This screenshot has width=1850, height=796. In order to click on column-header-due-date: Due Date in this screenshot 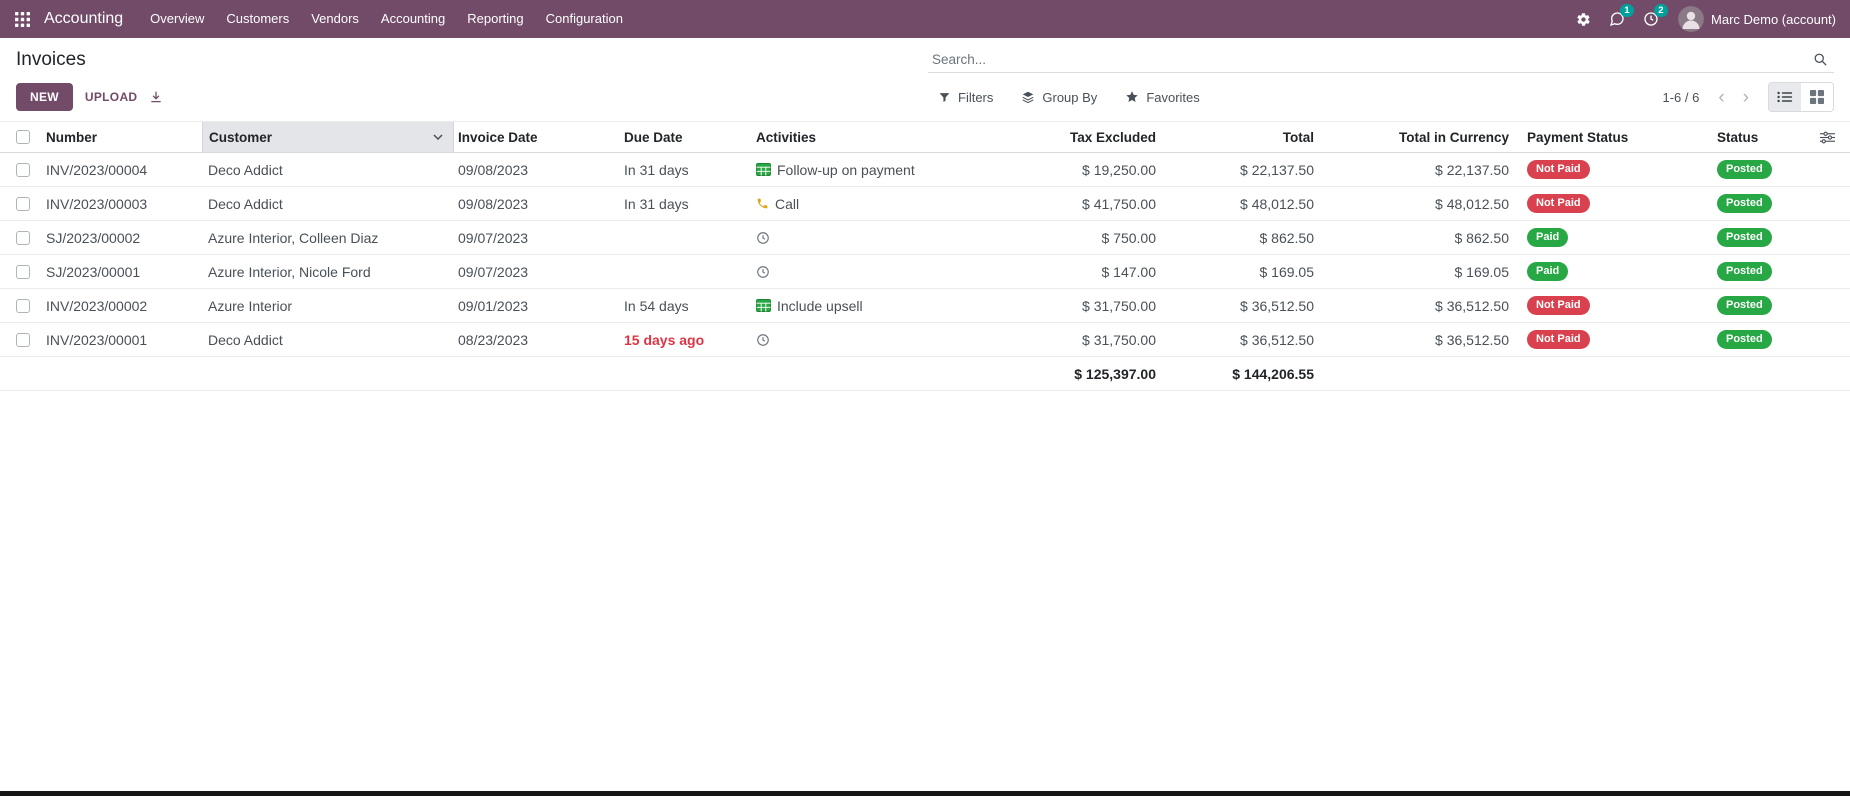, I will do `click(689, 137)`.